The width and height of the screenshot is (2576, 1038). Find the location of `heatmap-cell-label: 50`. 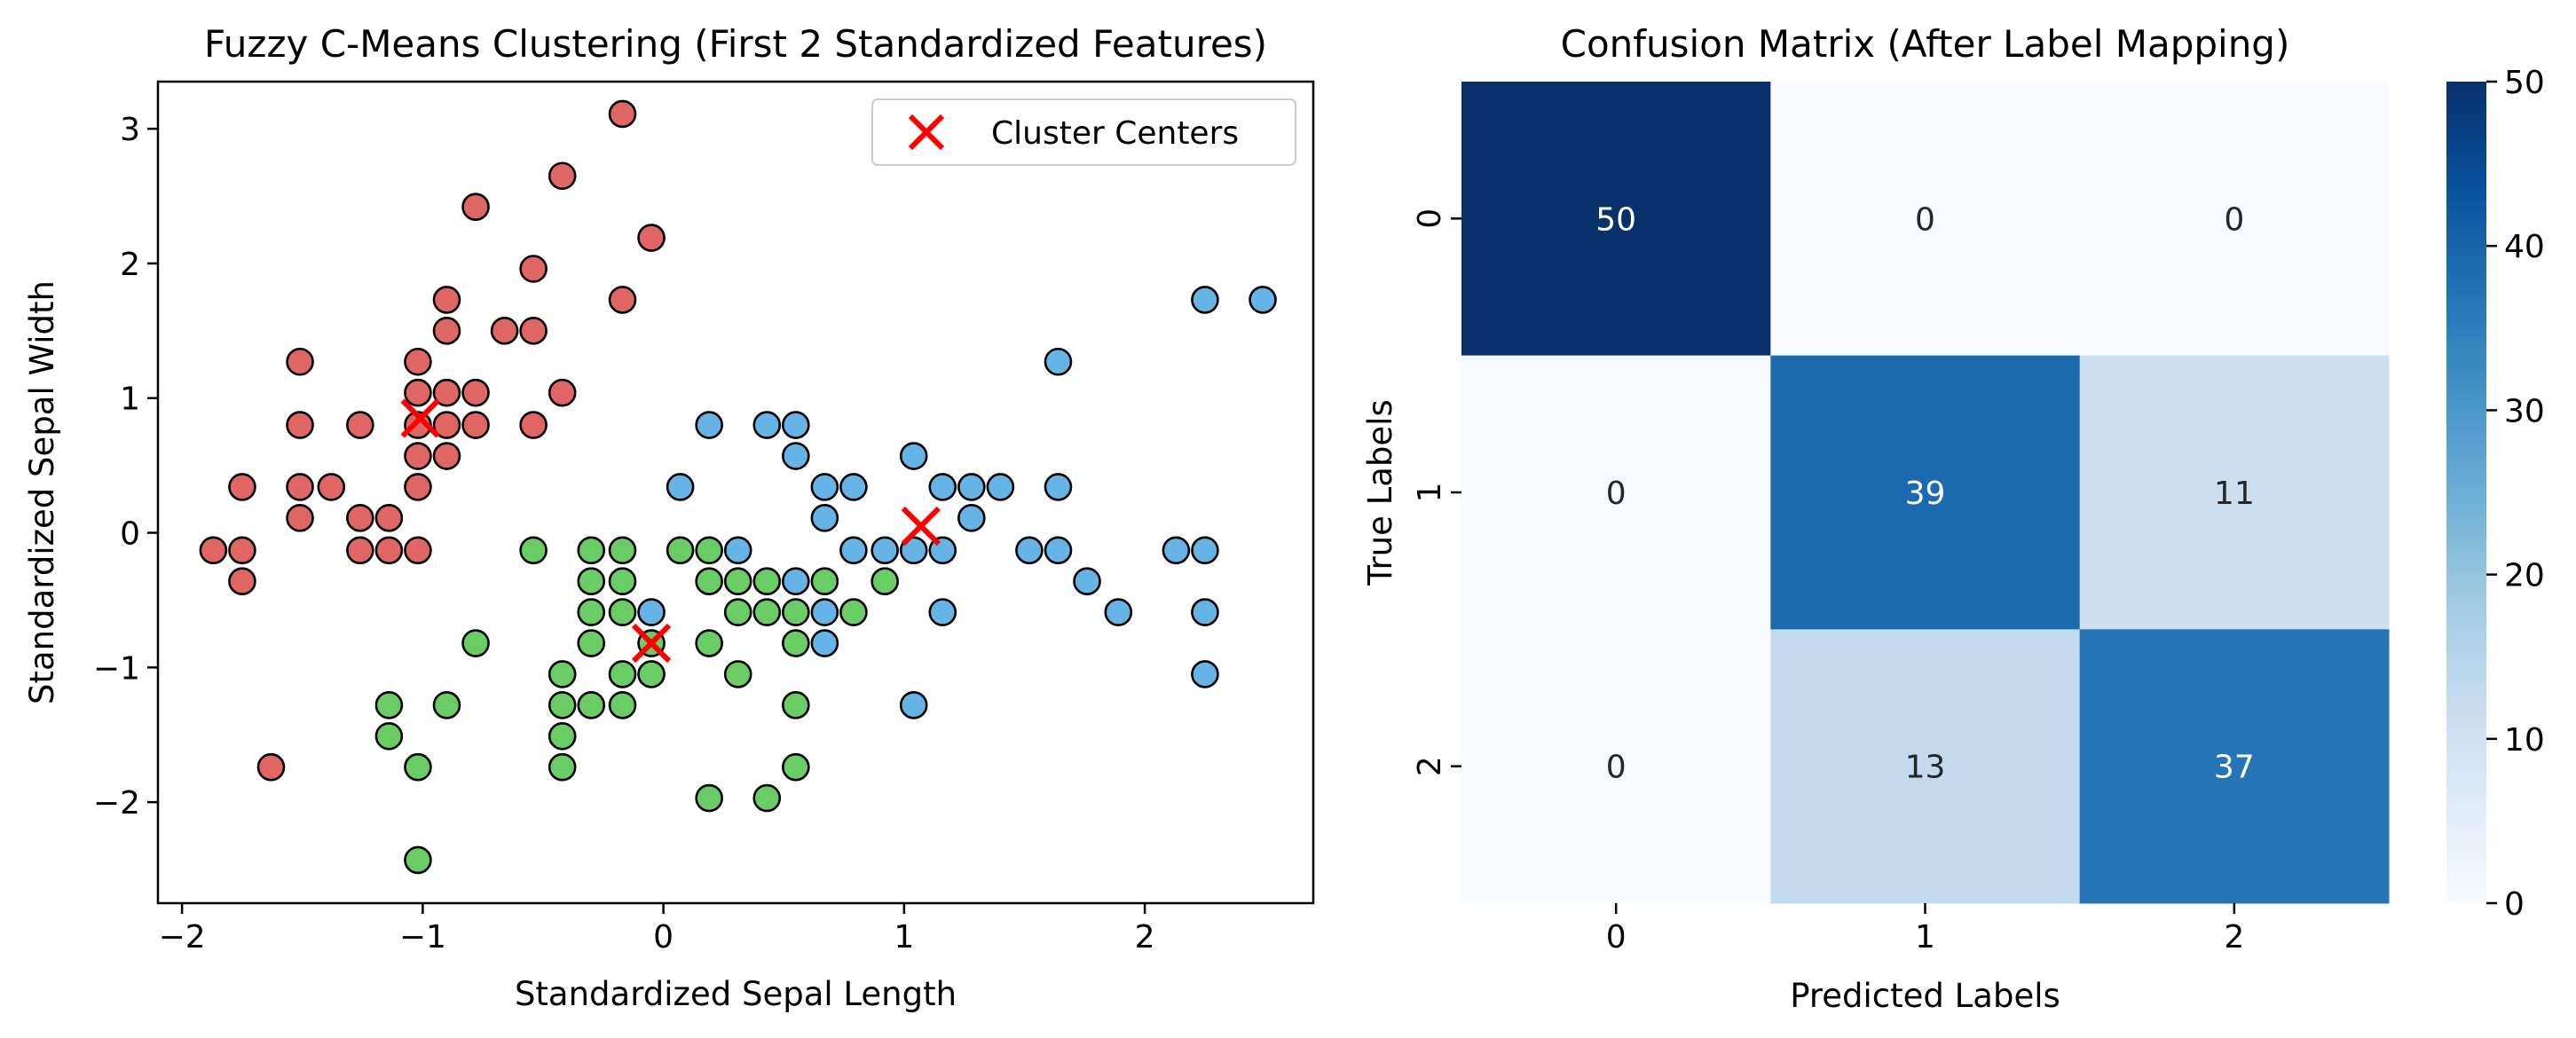

heatmap-cell-label: 50 is located at coordinates (1615, 219).